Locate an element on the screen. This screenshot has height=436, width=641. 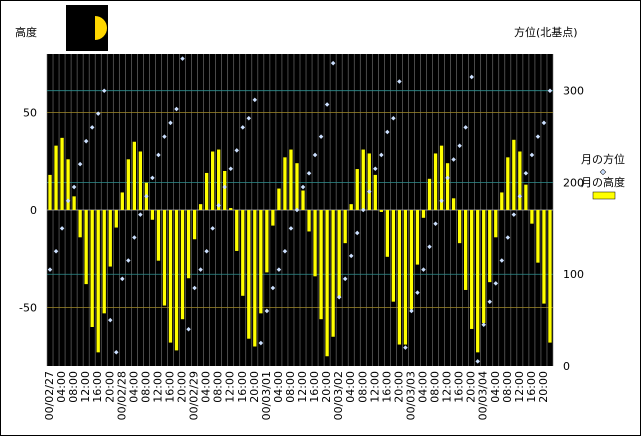
legend-azimuth-label: 月の方位 is located at coordinates (603, 159).